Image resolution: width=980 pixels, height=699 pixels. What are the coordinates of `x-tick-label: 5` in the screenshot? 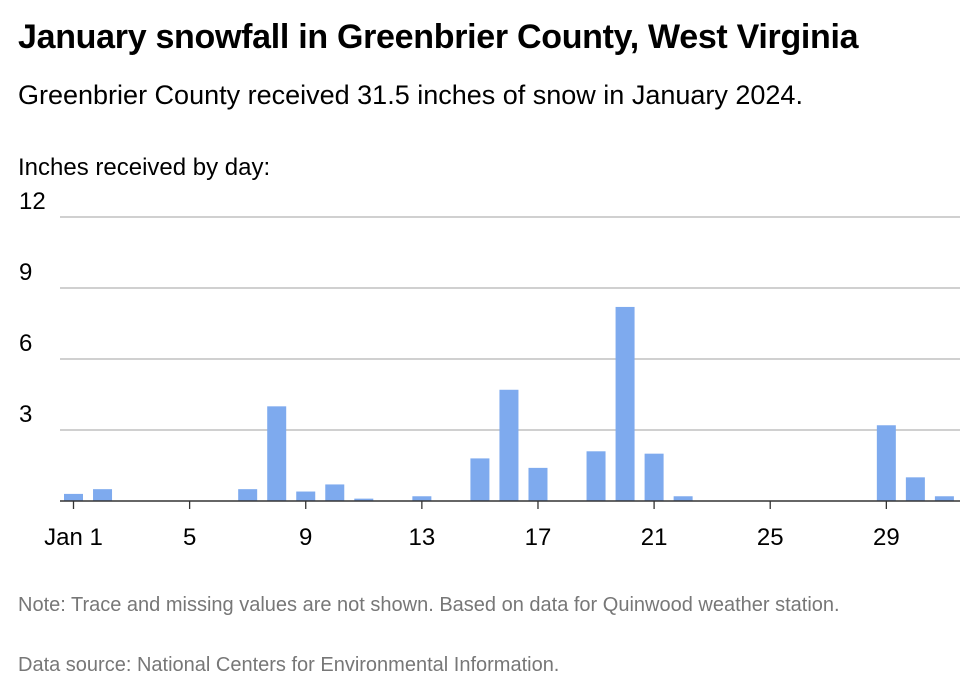 It's located at (189, 537).